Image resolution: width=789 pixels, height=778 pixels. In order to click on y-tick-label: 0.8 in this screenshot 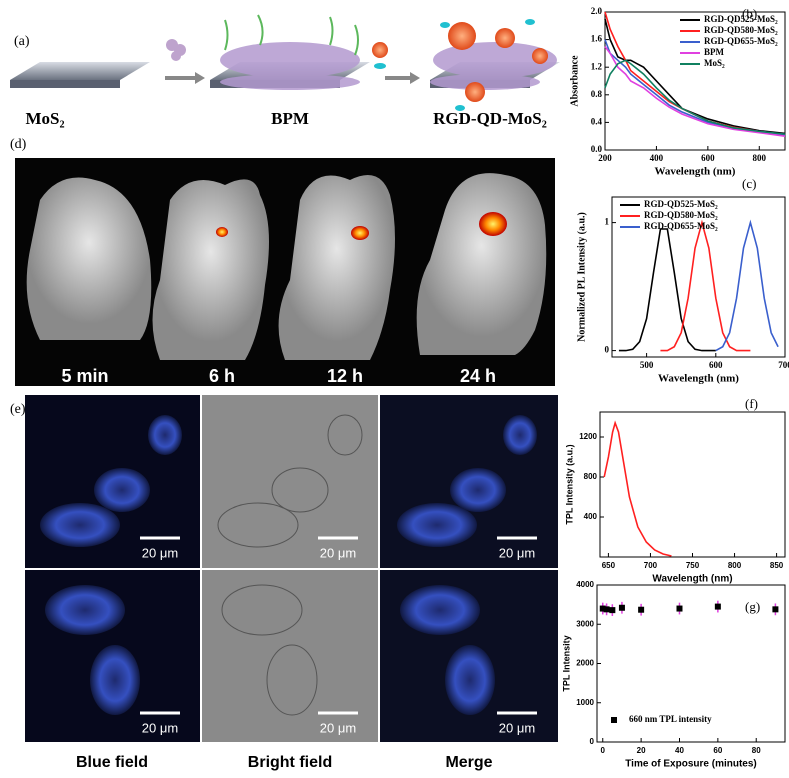, I will do `click(597, 94)`.